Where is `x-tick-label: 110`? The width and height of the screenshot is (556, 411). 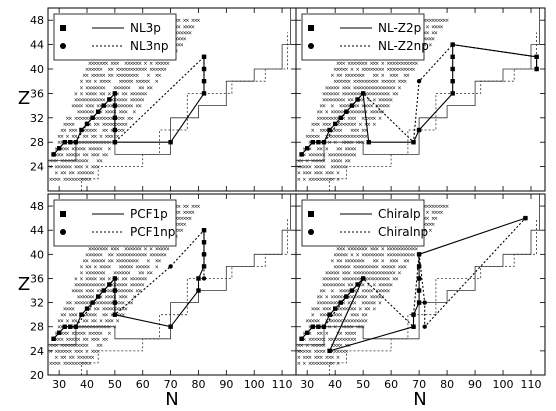 x-tick-label: 110 is located at coordinates (531, 384).